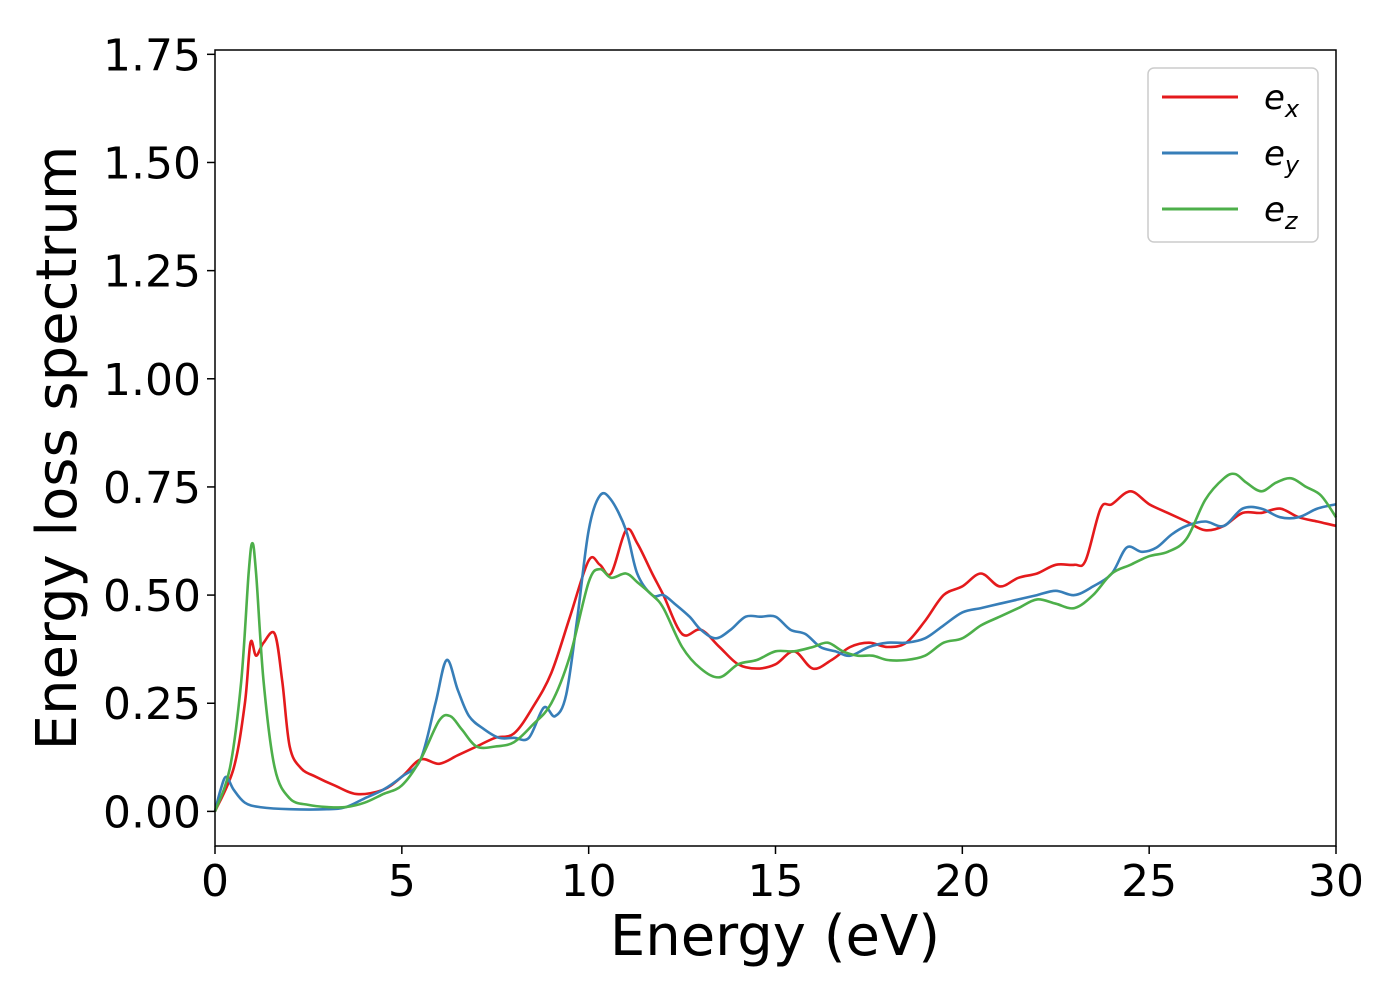 The image size is (1400, 1000). What do you see at coordinates (1149, 881) in the screenshot?
I see `x-tick-label: 25` at bounding box center [1149, 881].